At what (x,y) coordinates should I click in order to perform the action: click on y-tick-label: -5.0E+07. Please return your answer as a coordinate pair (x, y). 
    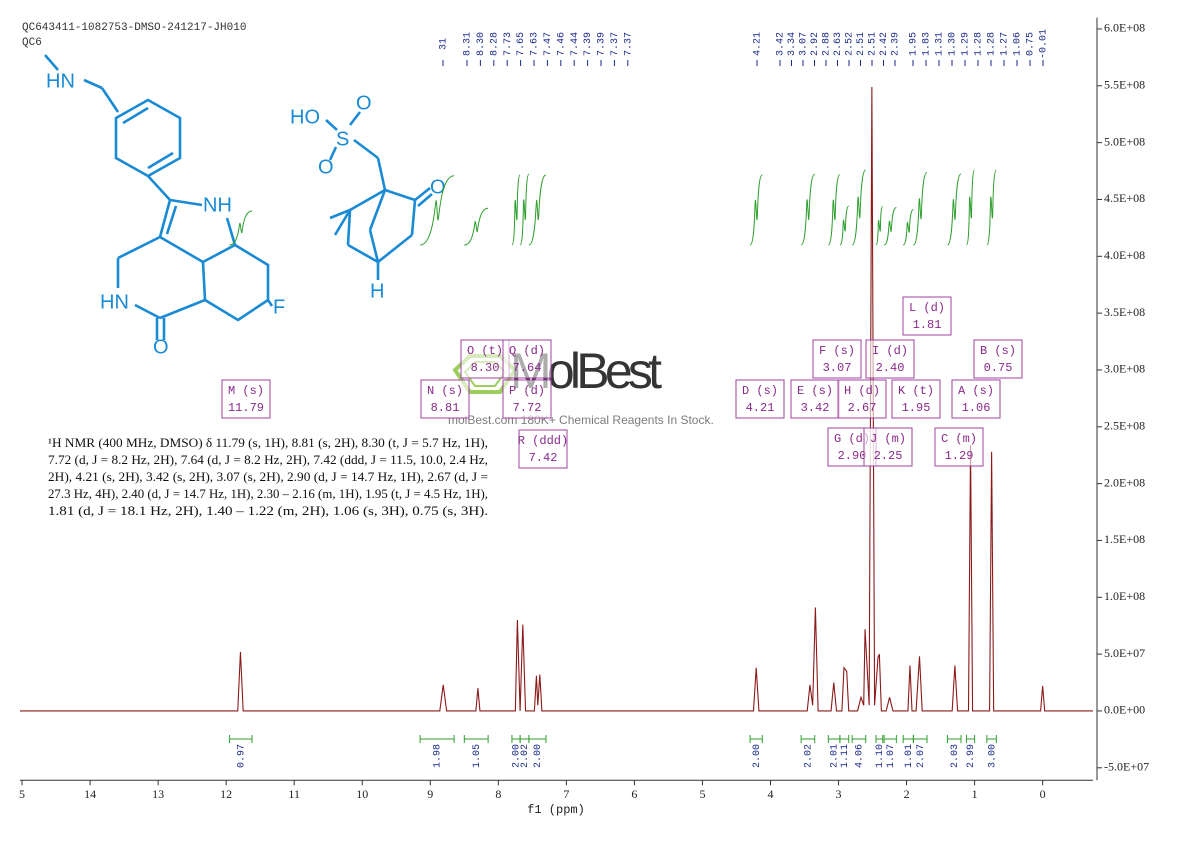
    Looking at the image, I should click on (1126, 767).